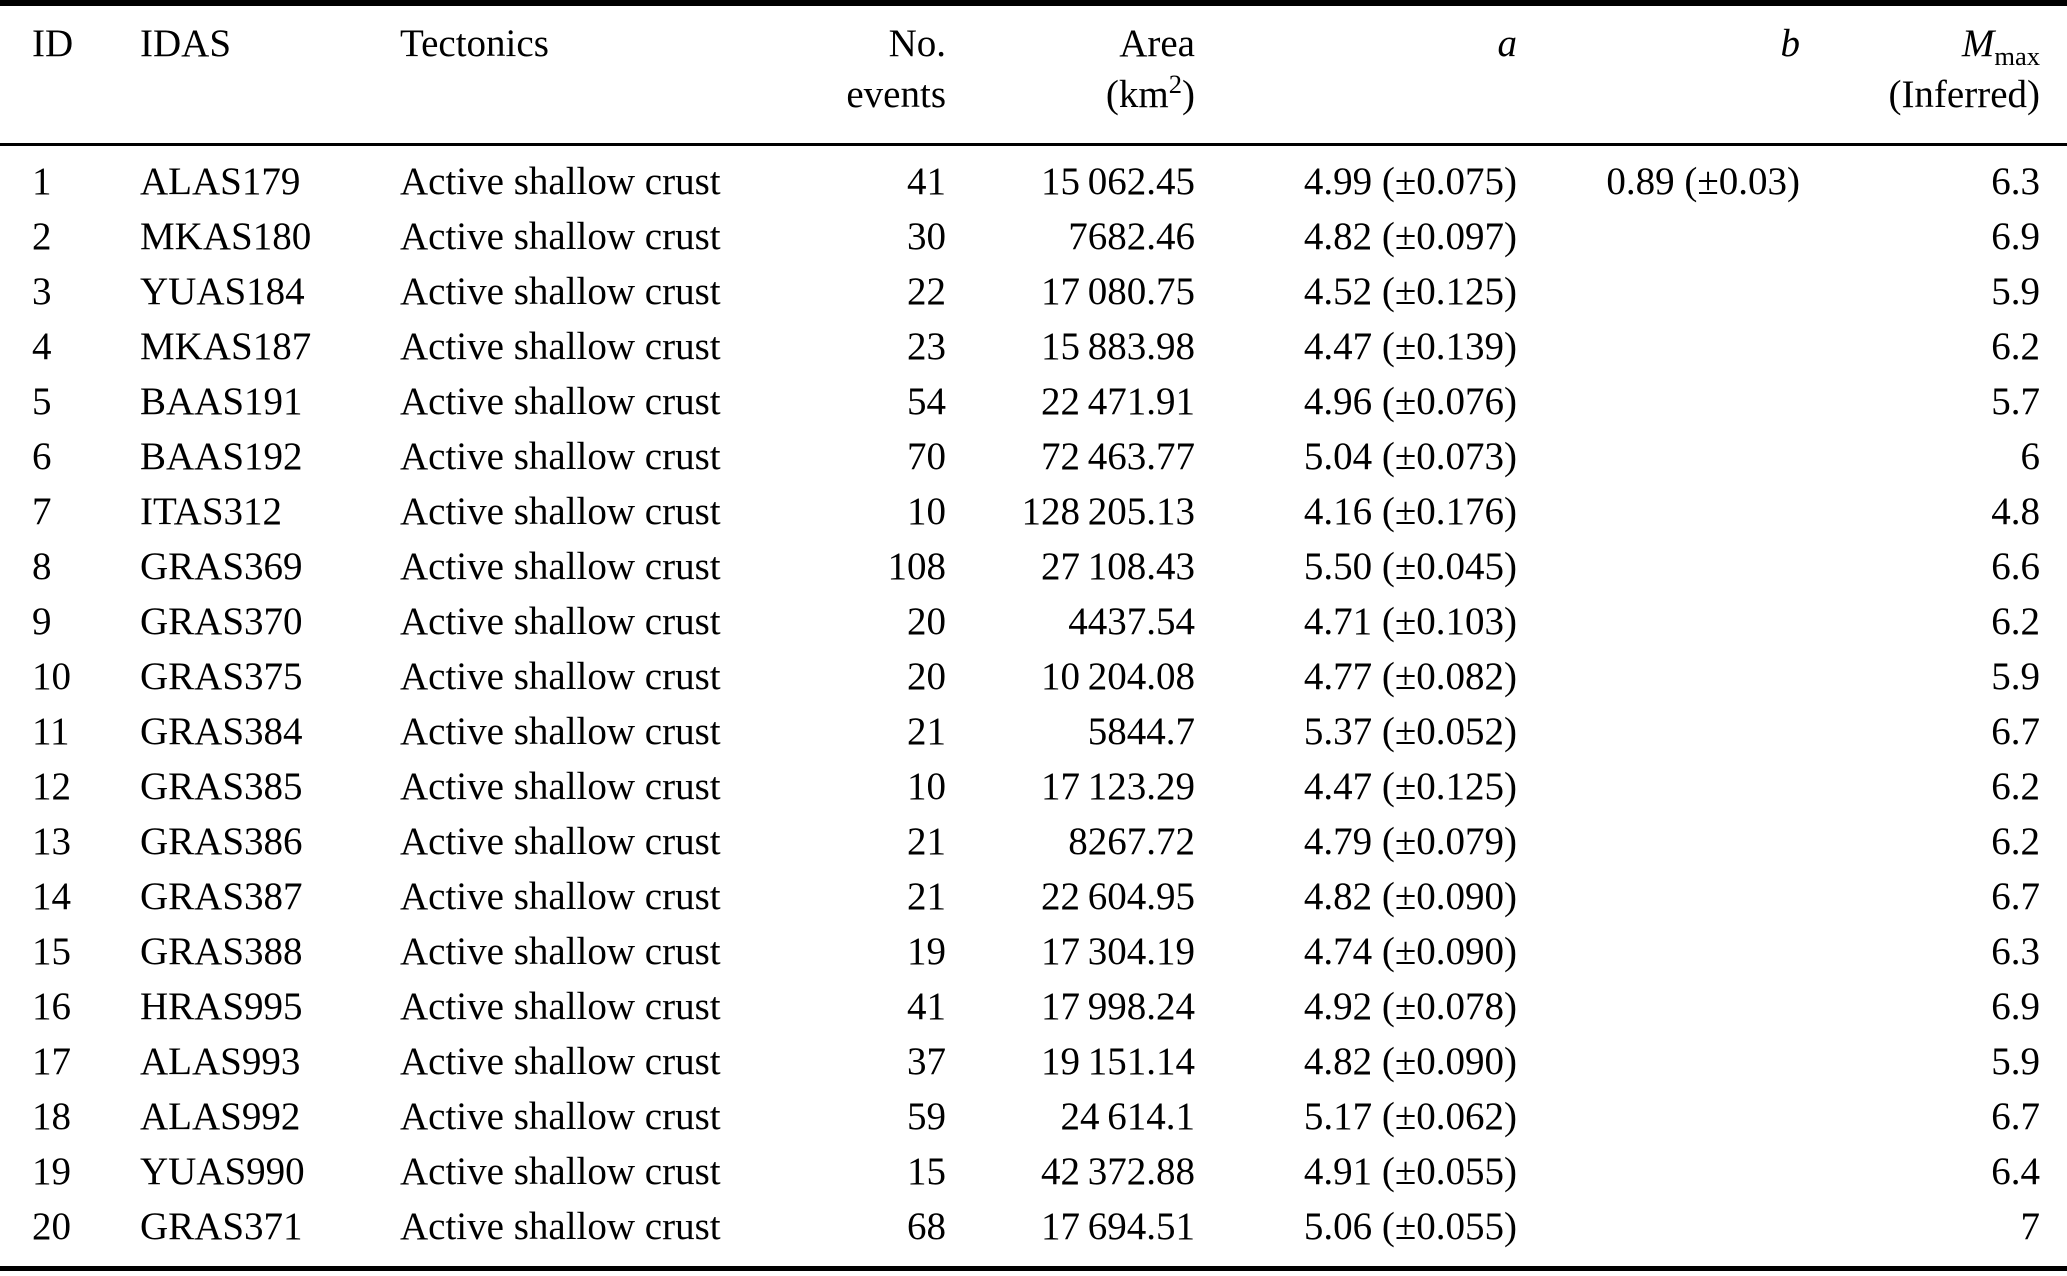  I want to click on cell-id: 10, so click(51, 676).